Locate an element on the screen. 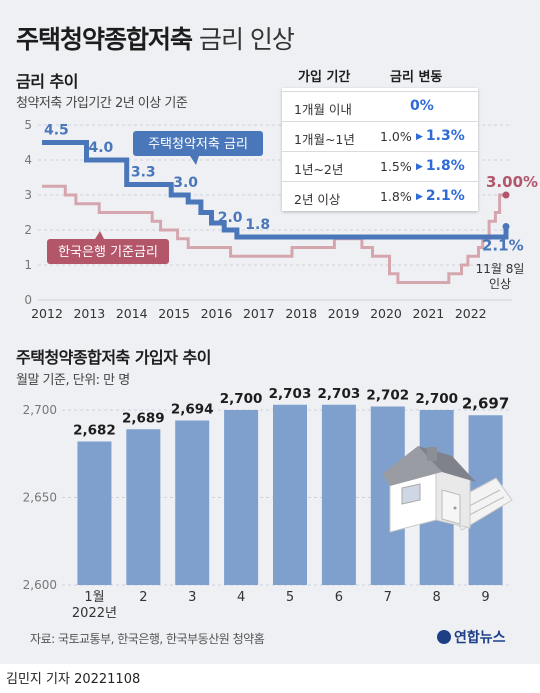  rate-after: 2.1% is located at coordinates (445, 196).